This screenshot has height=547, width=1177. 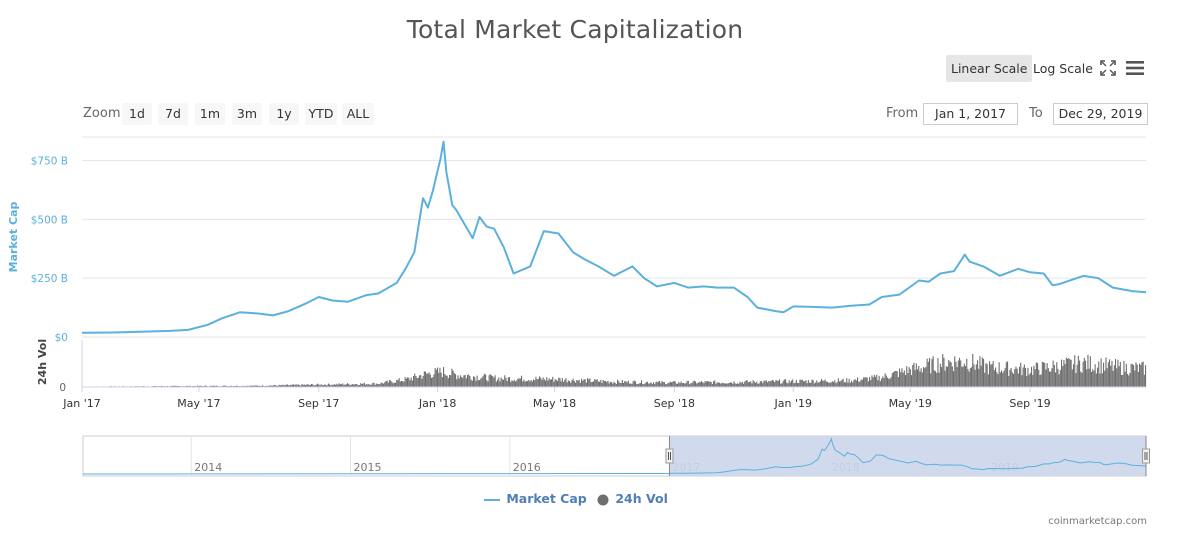 What do you see at coordinates (173, 114) in the screenshot?
I see `zoom-7d-button: 7d` at bounding box center [173, 114].